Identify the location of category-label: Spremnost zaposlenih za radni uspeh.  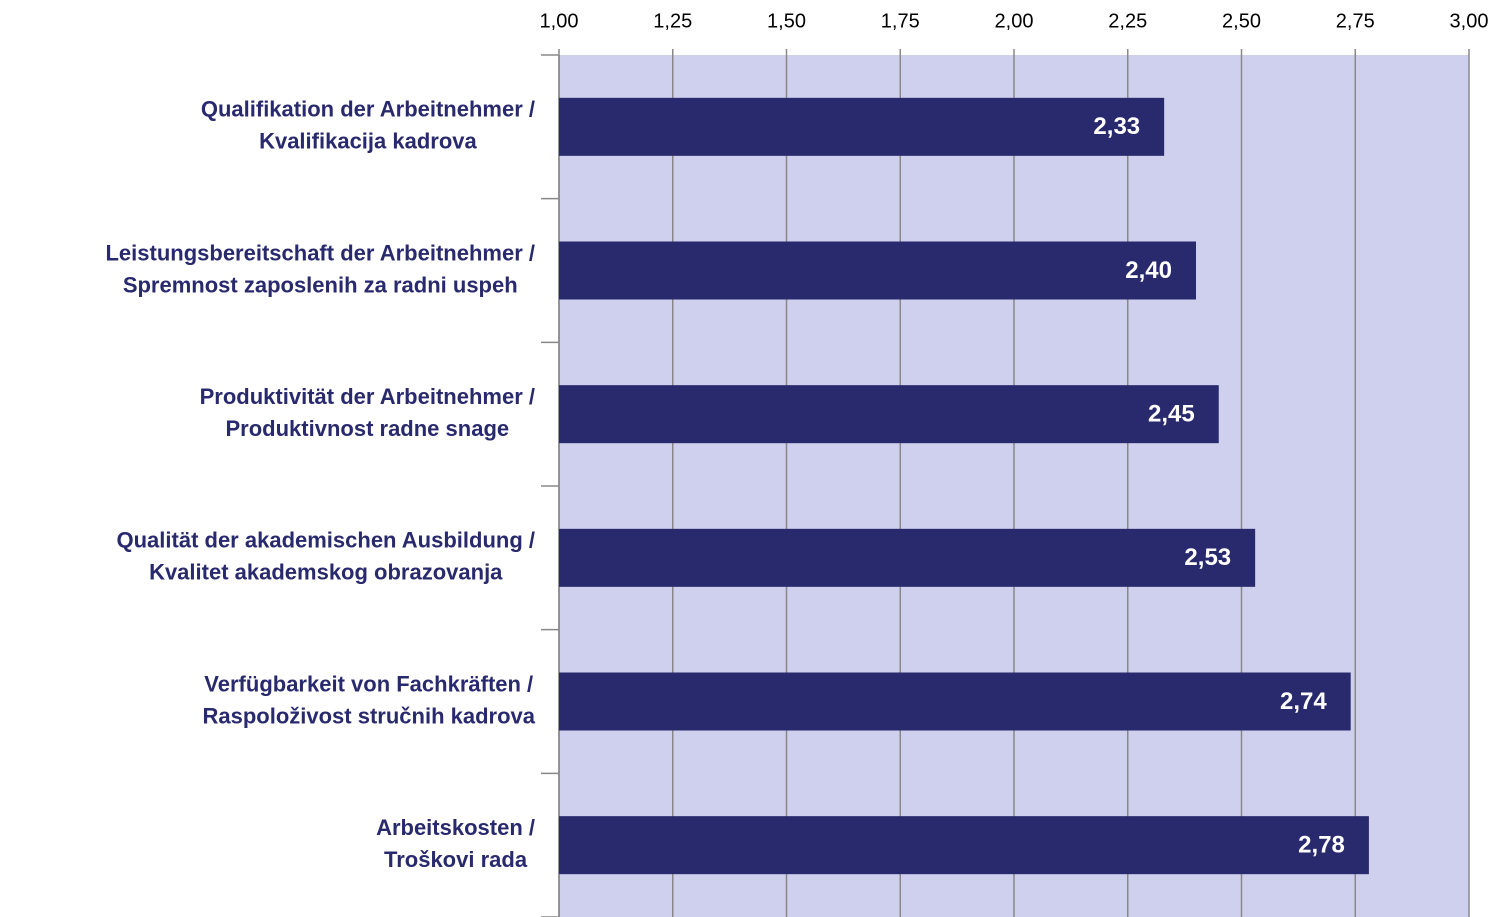
(320, 284).